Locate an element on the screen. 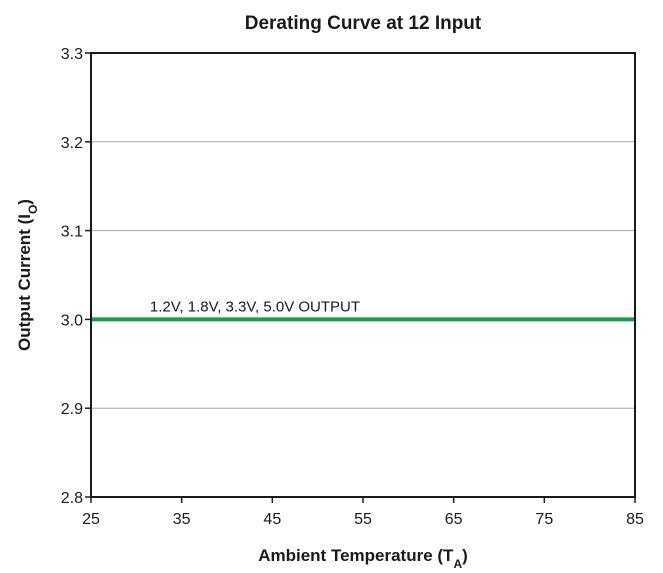 The width and height of the screenshot is (663, 573). x-axis-title-subscript: A is located at coordinates (457, 564).